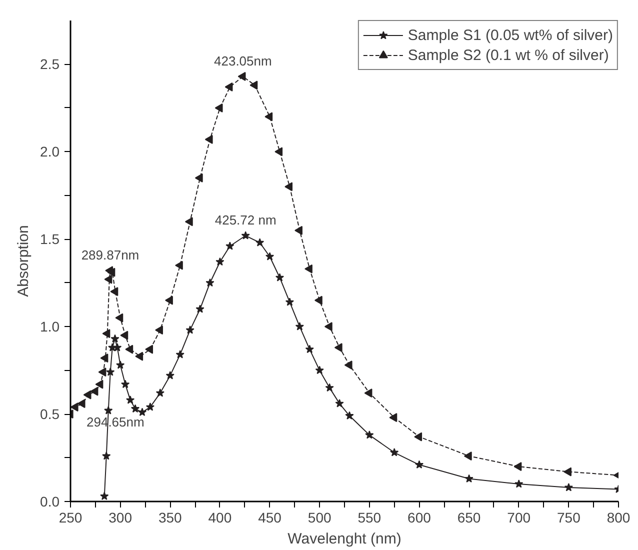 The height and width of the screenshot is (550, 638). What do you see at coordinates (508, 55) in the screenshot?
I see `legend-label: Sample S2 (0.1 wt % of silver)` at bounding box center [508, 55].